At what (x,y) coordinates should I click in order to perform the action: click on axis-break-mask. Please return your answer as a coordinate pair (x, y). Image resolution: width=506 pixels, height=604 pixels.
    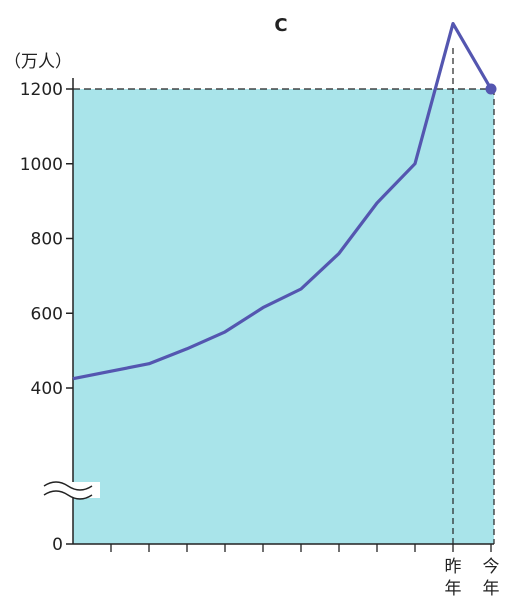
    Looking at the image, I should click on (70, 490).